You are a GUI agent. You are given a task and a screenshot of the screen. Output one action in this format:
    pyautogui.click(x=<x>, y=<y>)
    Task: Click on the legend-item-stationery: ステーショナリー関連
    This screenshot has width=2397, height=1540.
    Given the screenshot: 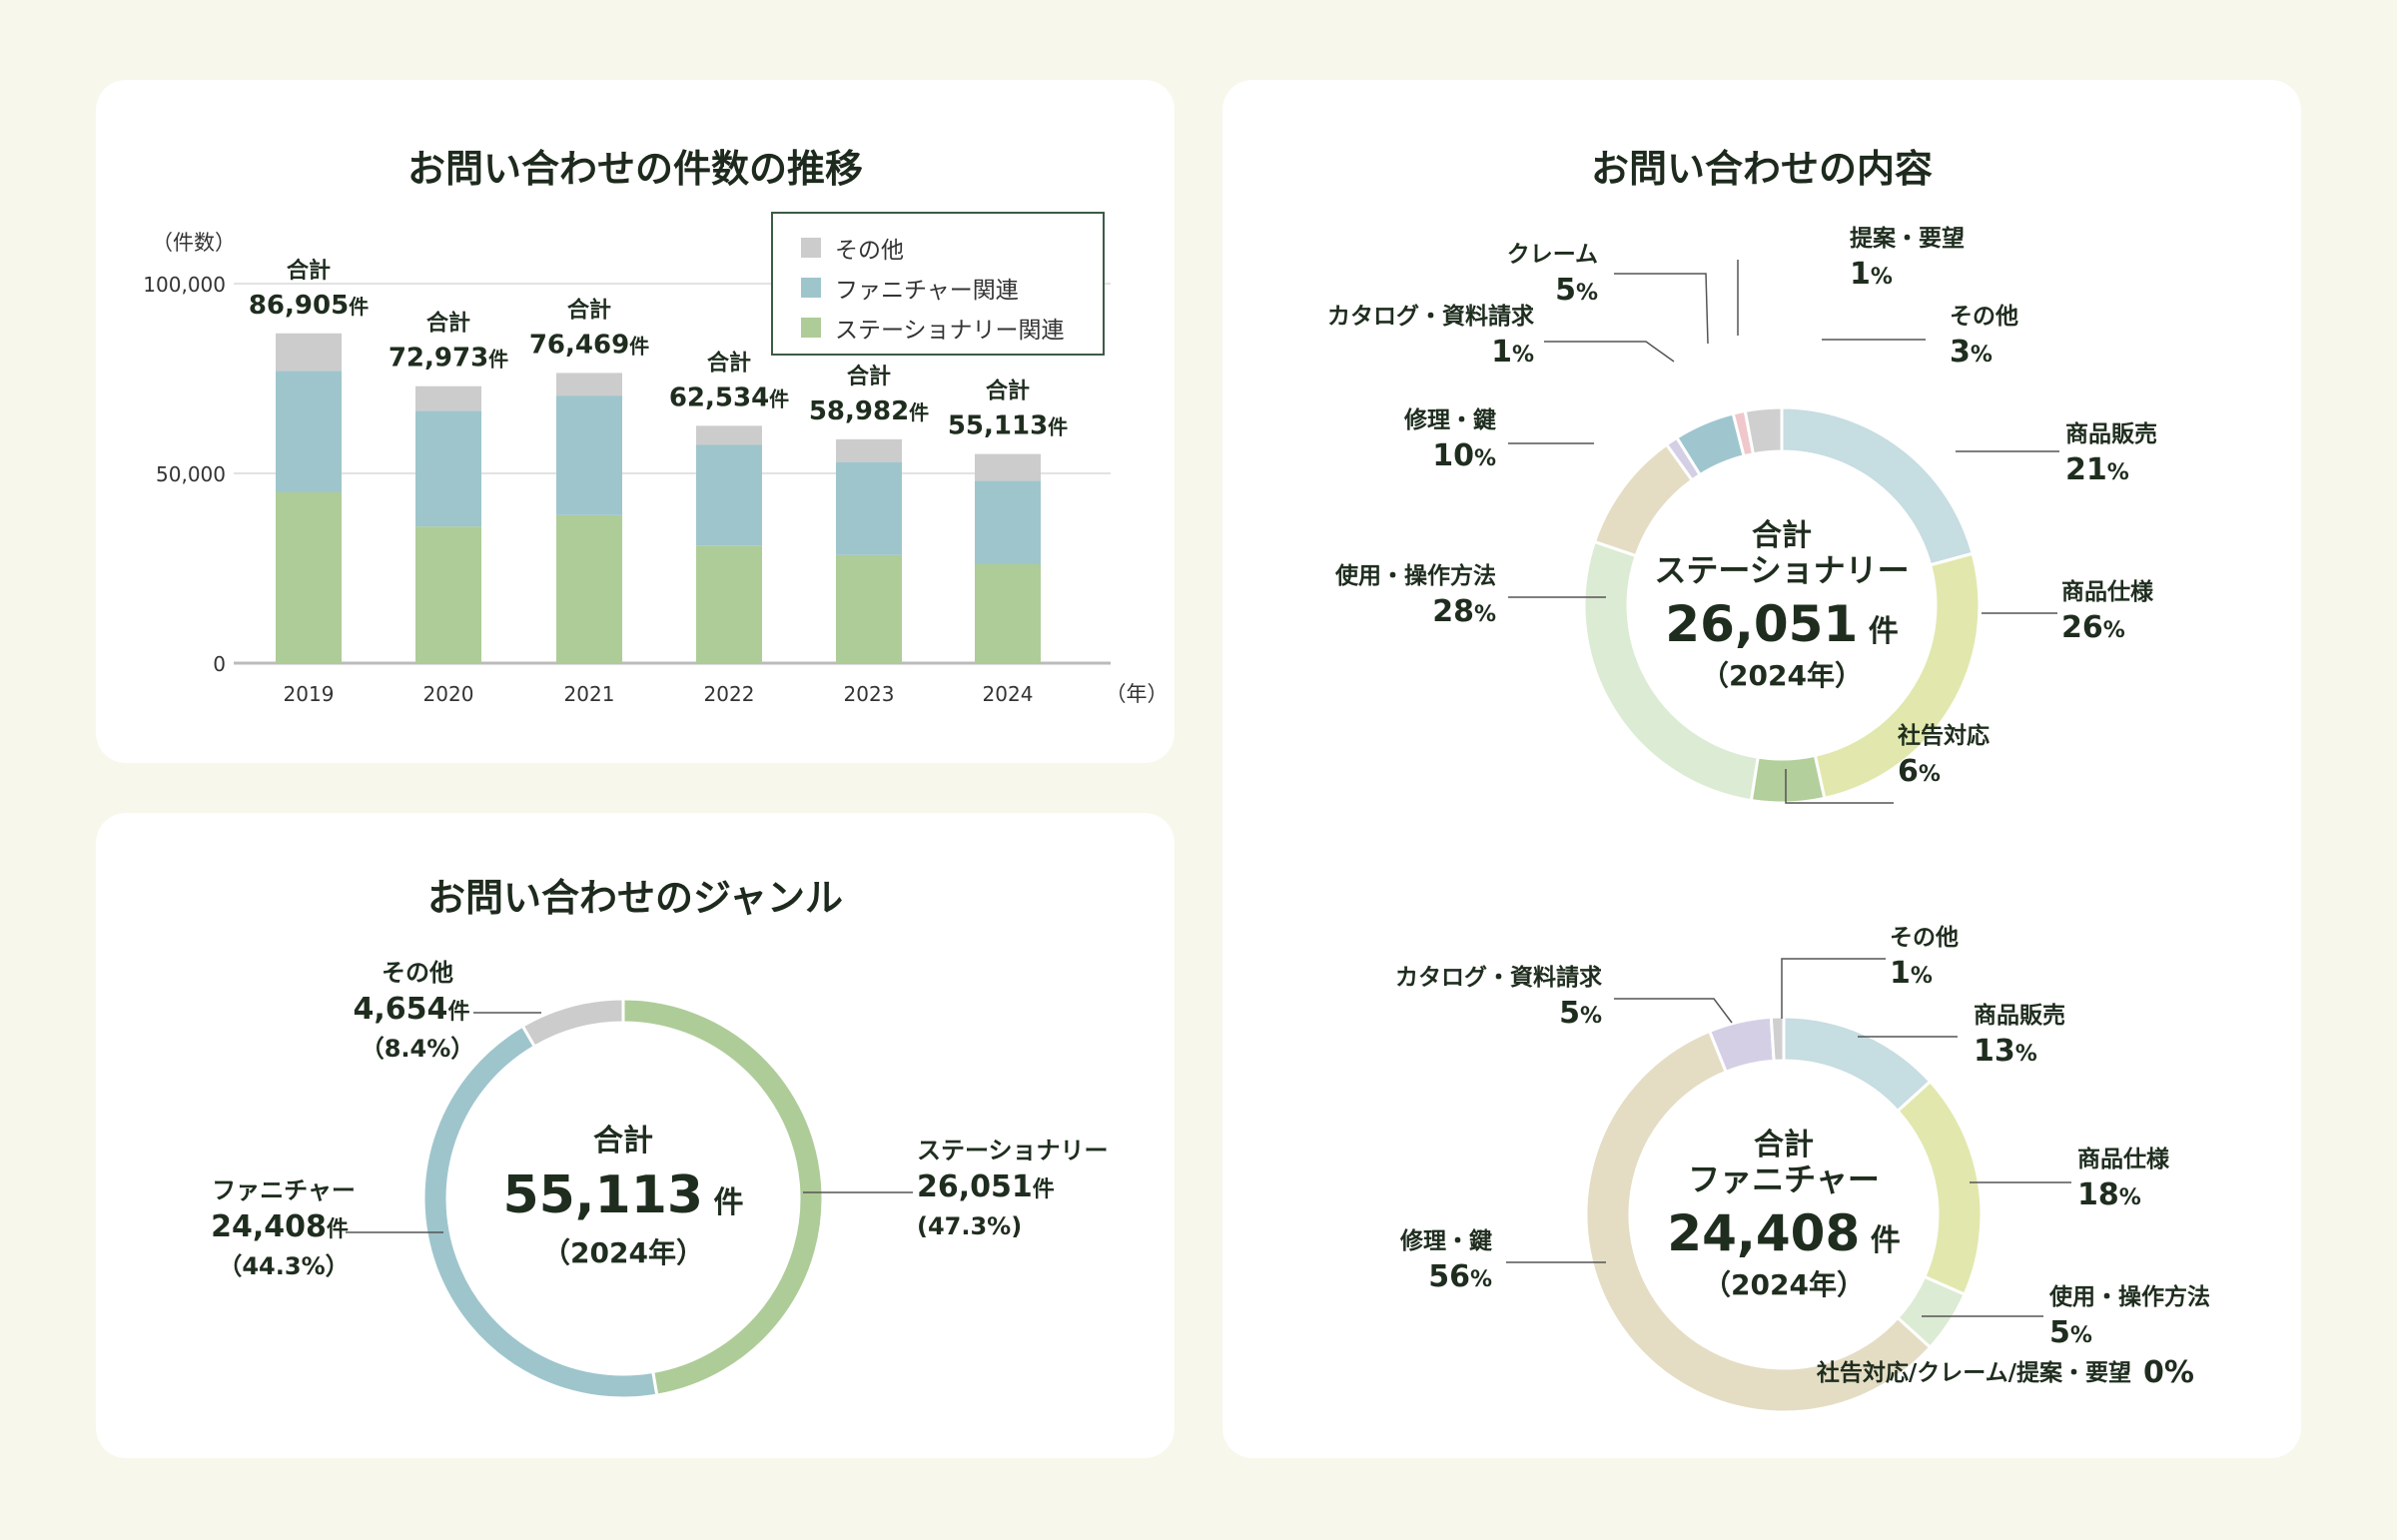 What is the action you would take?
    pyautogui.click(x=952, y=328)
    